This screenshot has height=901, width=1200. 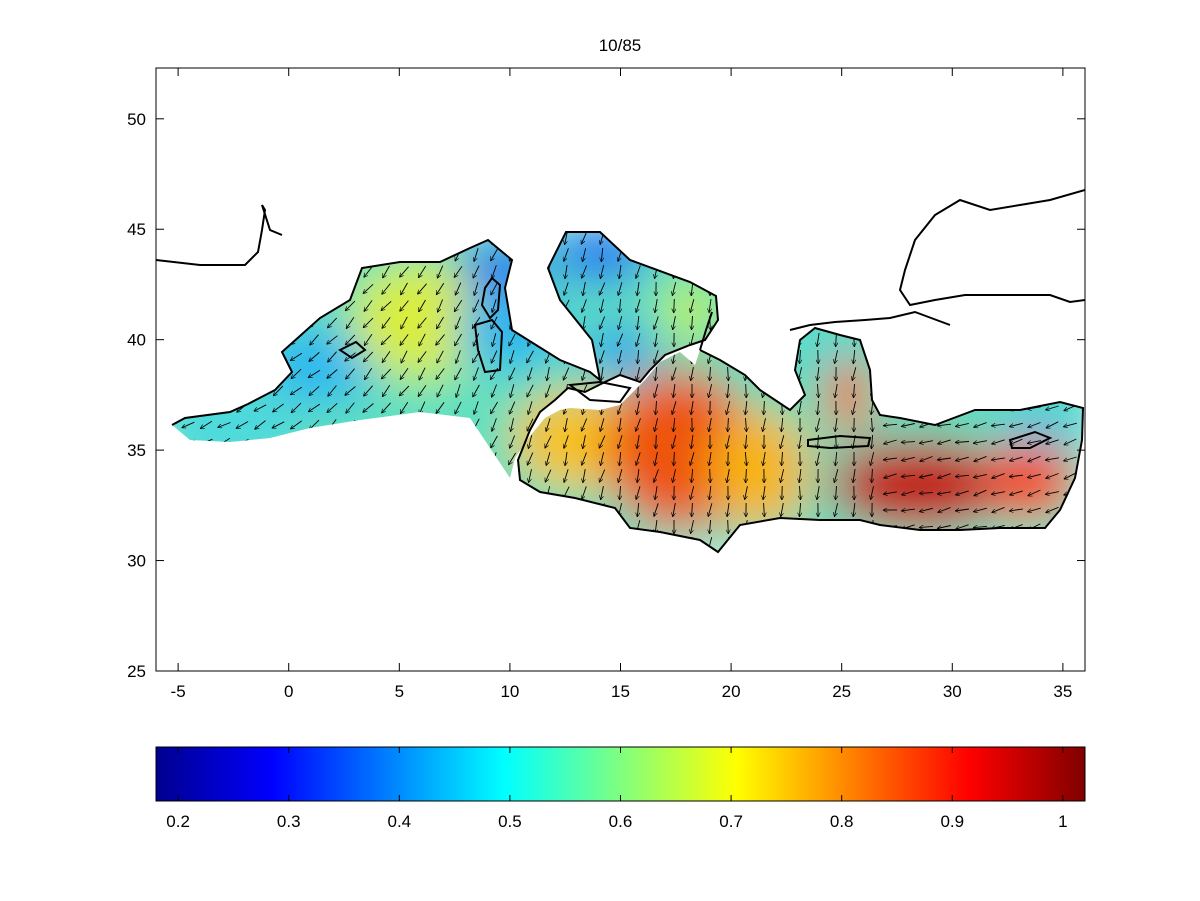 I want to click on colorbar-gradient, so click(x=620, y=774).